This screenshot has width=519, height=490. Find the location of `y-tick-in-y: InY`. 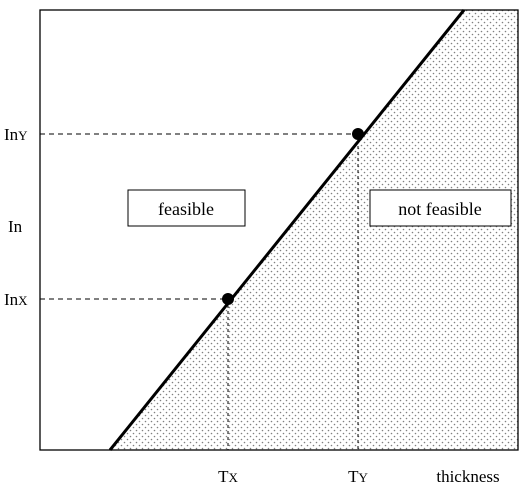

y-tick-in-y: InY is located at coordinates (16, 134).